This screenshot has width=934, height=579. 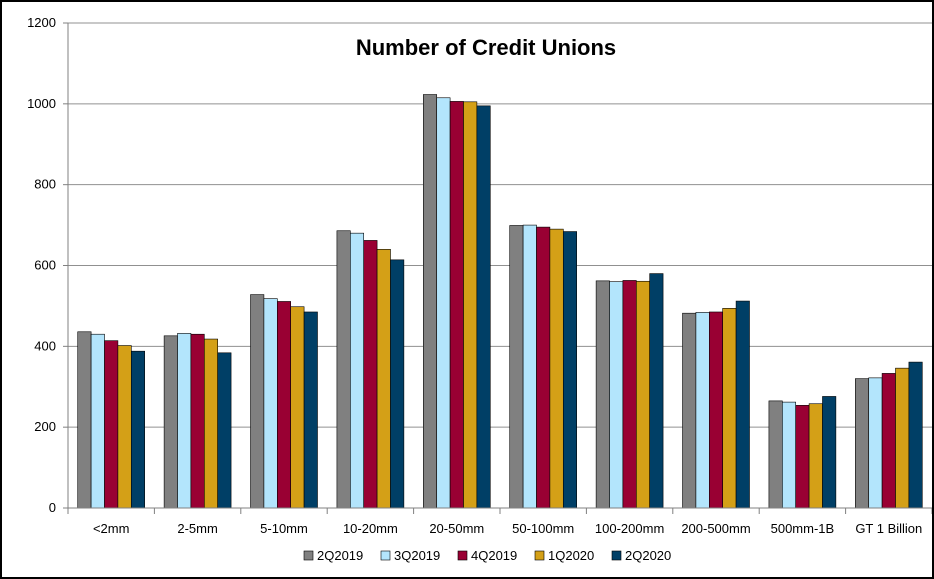 I want to click on legend: 2Q2019 3Q2019 4Q2019 1Q2020 2Q2020, so click(x=487, y=555).